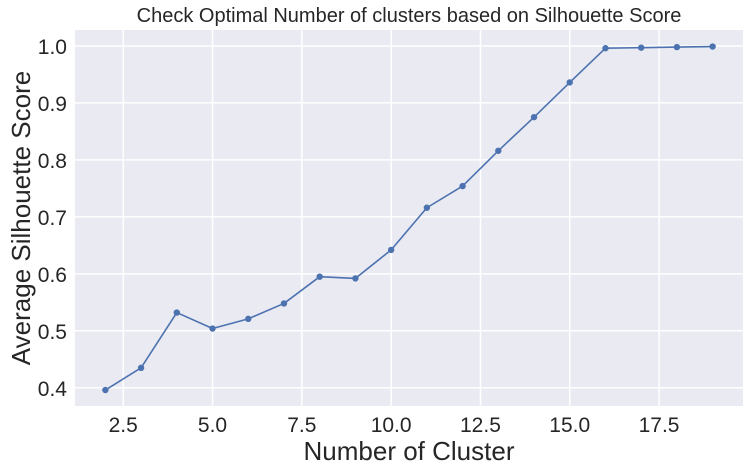 Image resolution: width=751 pixels, height=472 pixels. I want to click on y-tick-label: 0.6, so click(52, 275).